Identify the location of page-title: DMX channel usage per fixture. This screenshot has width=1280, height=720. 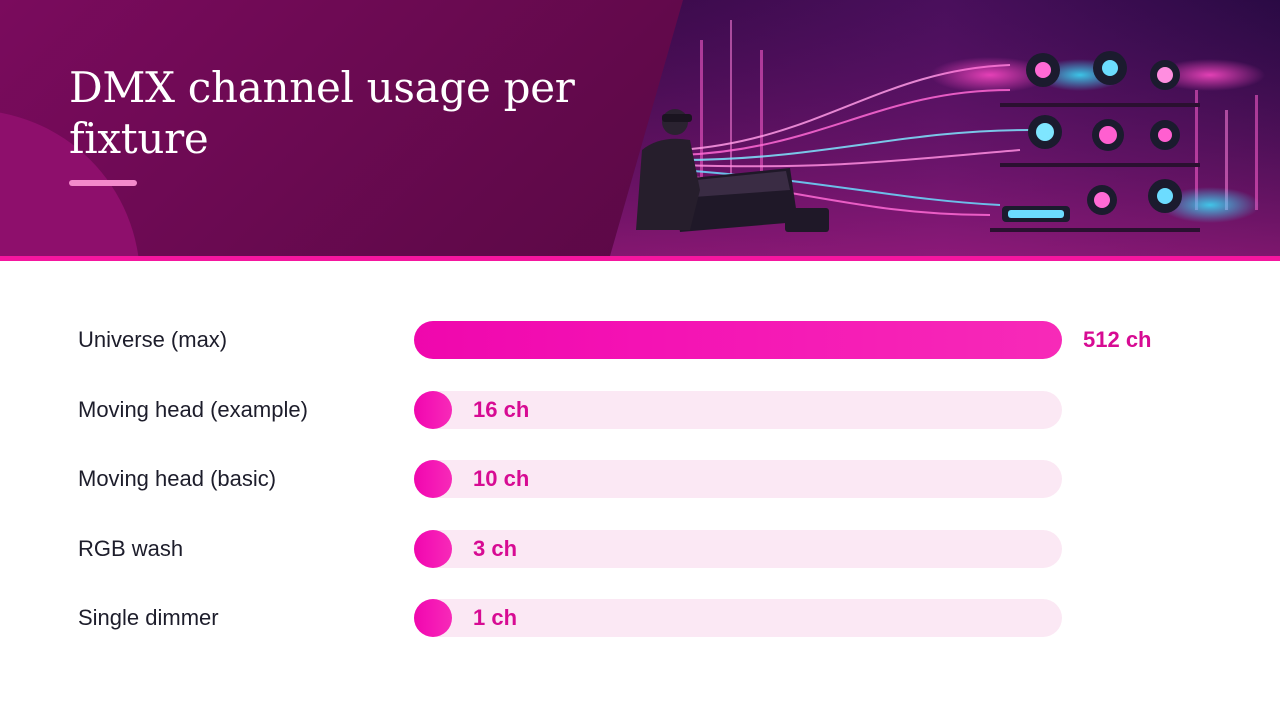
(322, 113).